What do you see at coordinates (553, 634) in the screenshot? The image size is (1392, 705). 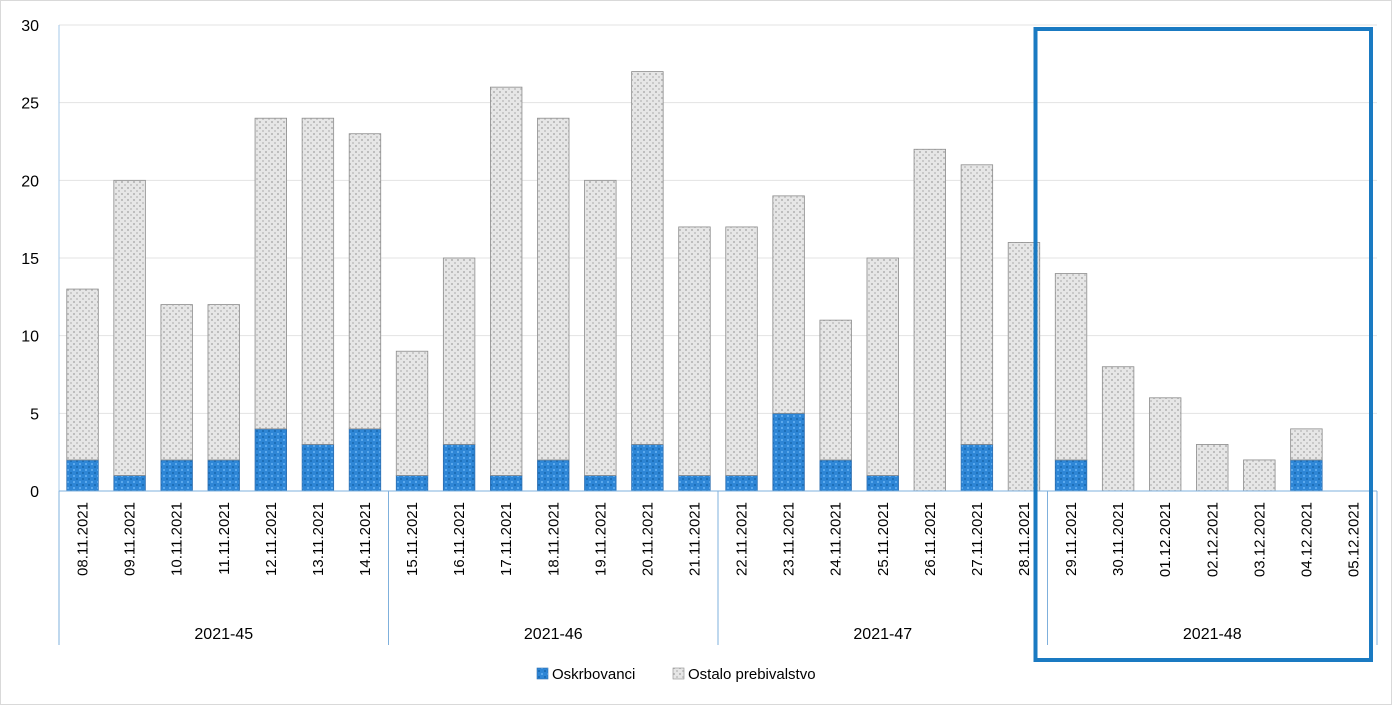 I see `group-label: 2021-46` at bounding box center [553, 634].